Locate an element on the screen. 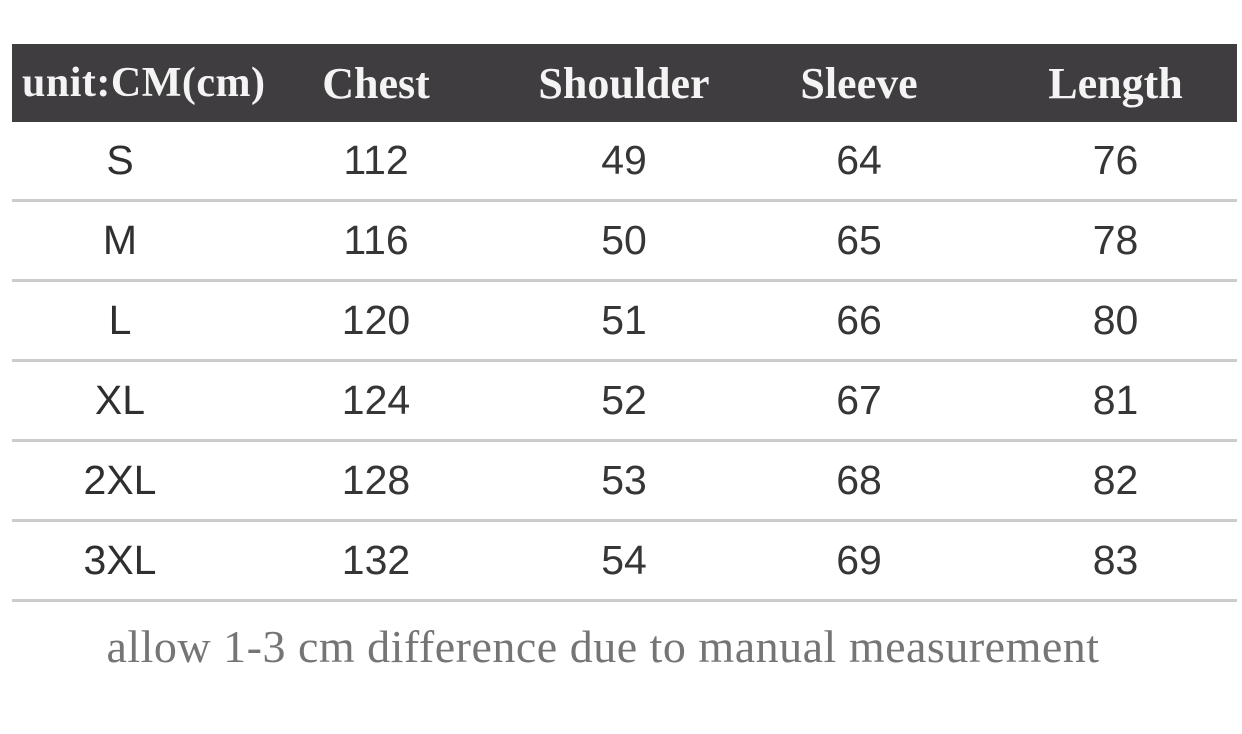 Image resolution: width=1242 pixels, height=734 pixels. length-value-cell: 82 is located at coordinates (1115, 481).